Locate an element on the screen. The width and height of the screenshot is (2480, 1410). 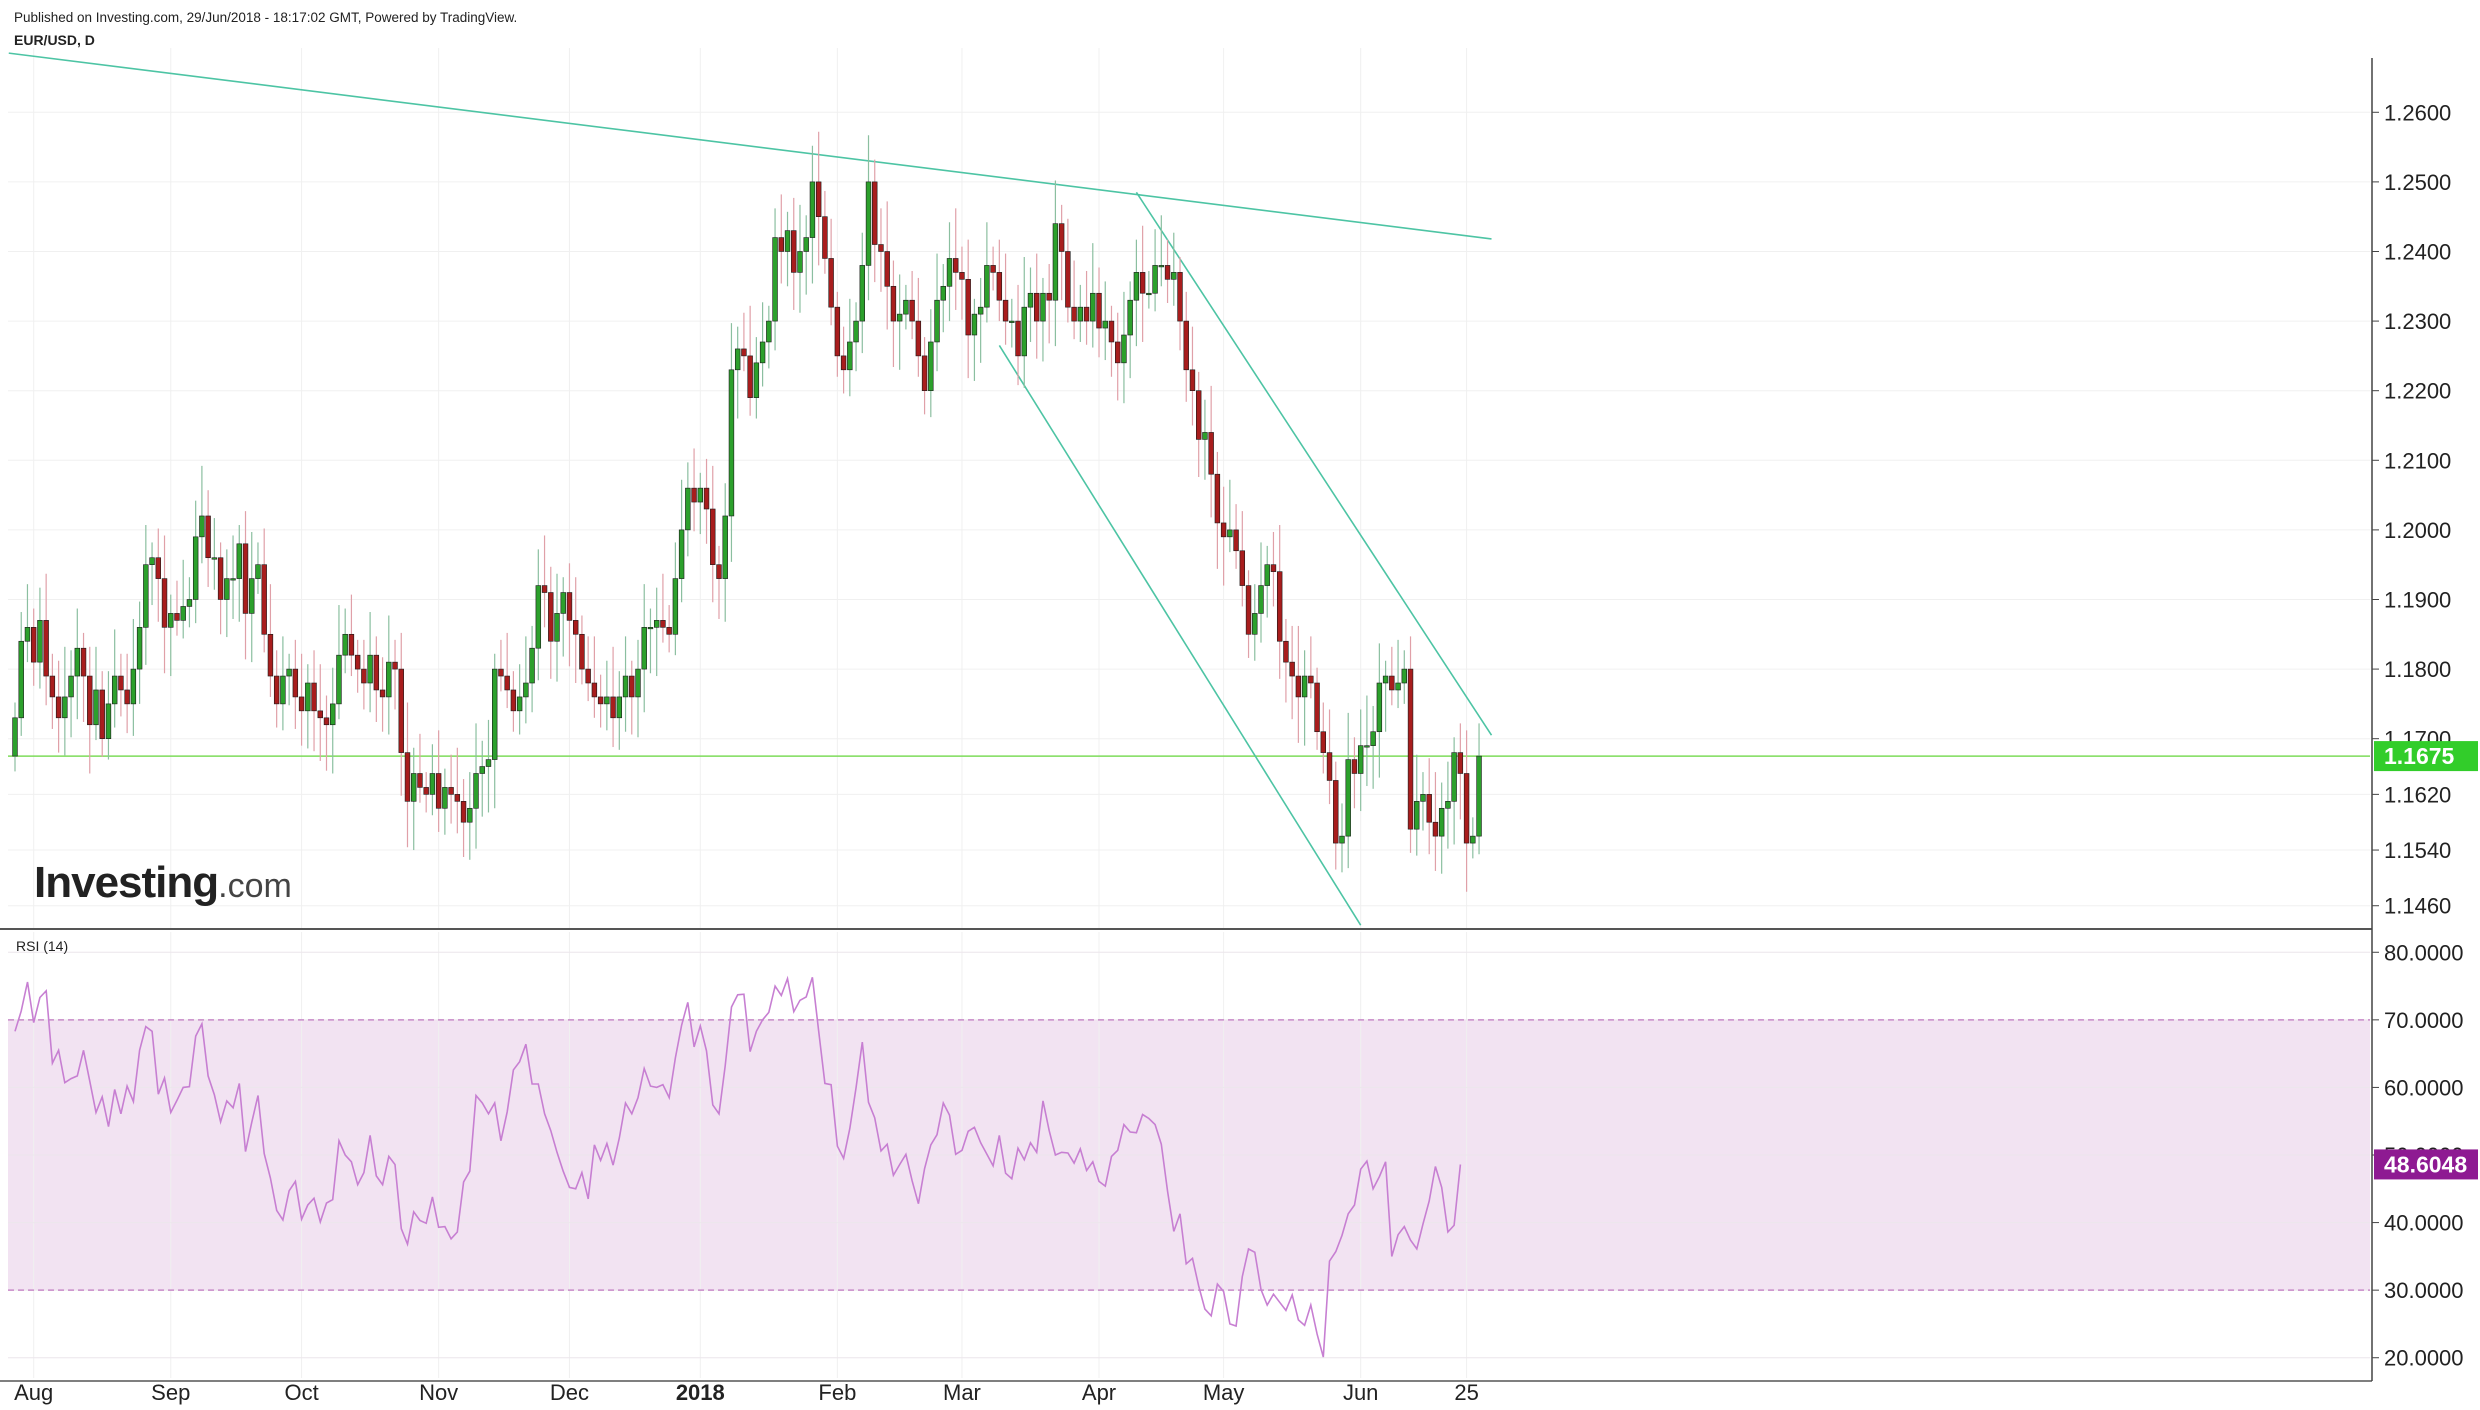
price-tick-label: 1.1900 is located at coordinates (2417, 599).